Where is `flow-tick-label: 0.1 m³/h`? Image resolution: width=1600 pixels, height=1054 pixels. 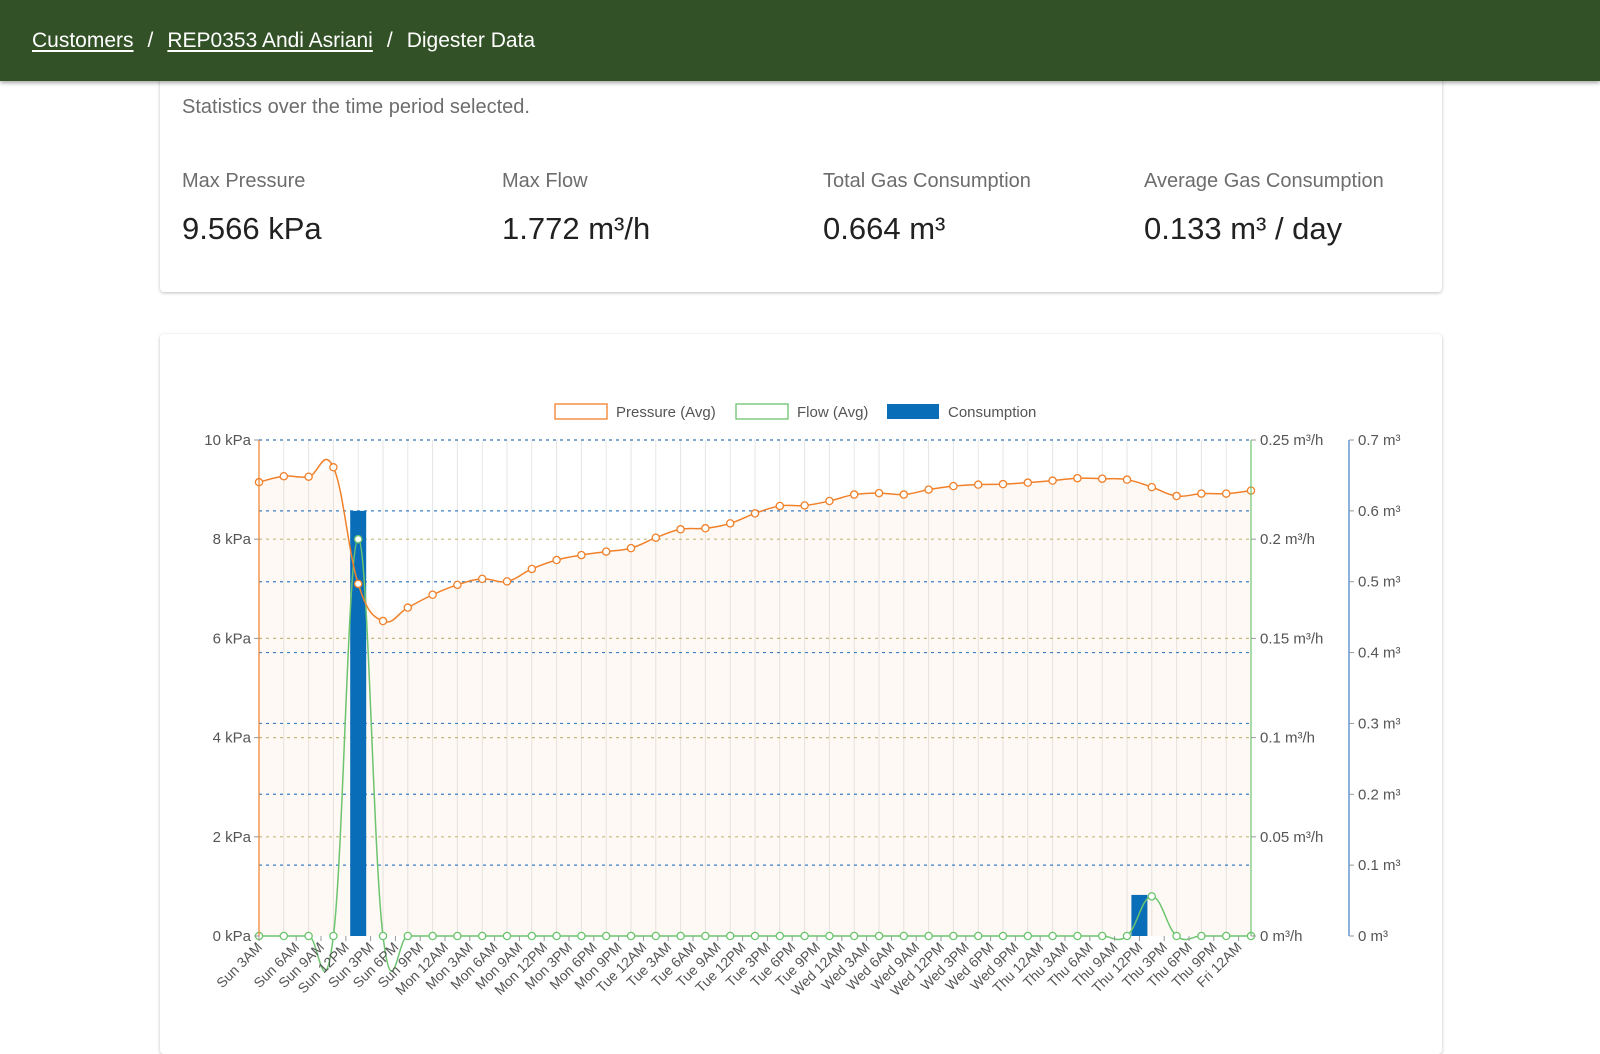 flow-tick-label: 0.1 m³/h is located at coordinates (1287, 738).